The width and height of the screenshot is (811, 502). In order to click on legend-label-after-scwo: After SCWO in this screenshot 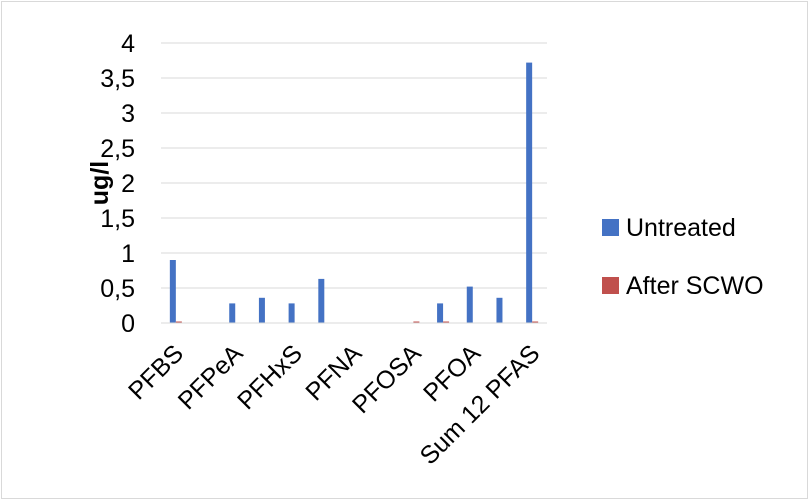, I will do `click(695, 286)`.